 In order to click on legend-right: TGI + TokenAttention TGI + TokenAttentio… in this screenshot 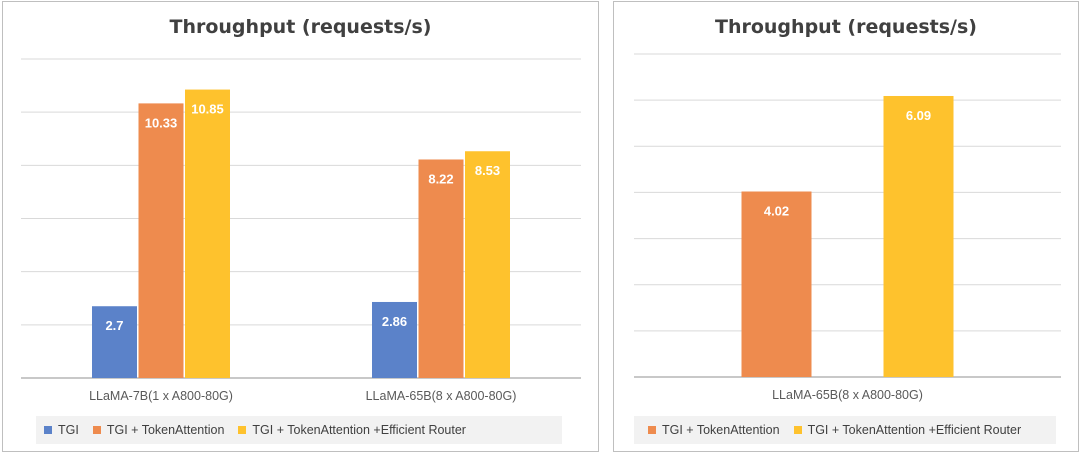, I will do `click(845, 430)`.